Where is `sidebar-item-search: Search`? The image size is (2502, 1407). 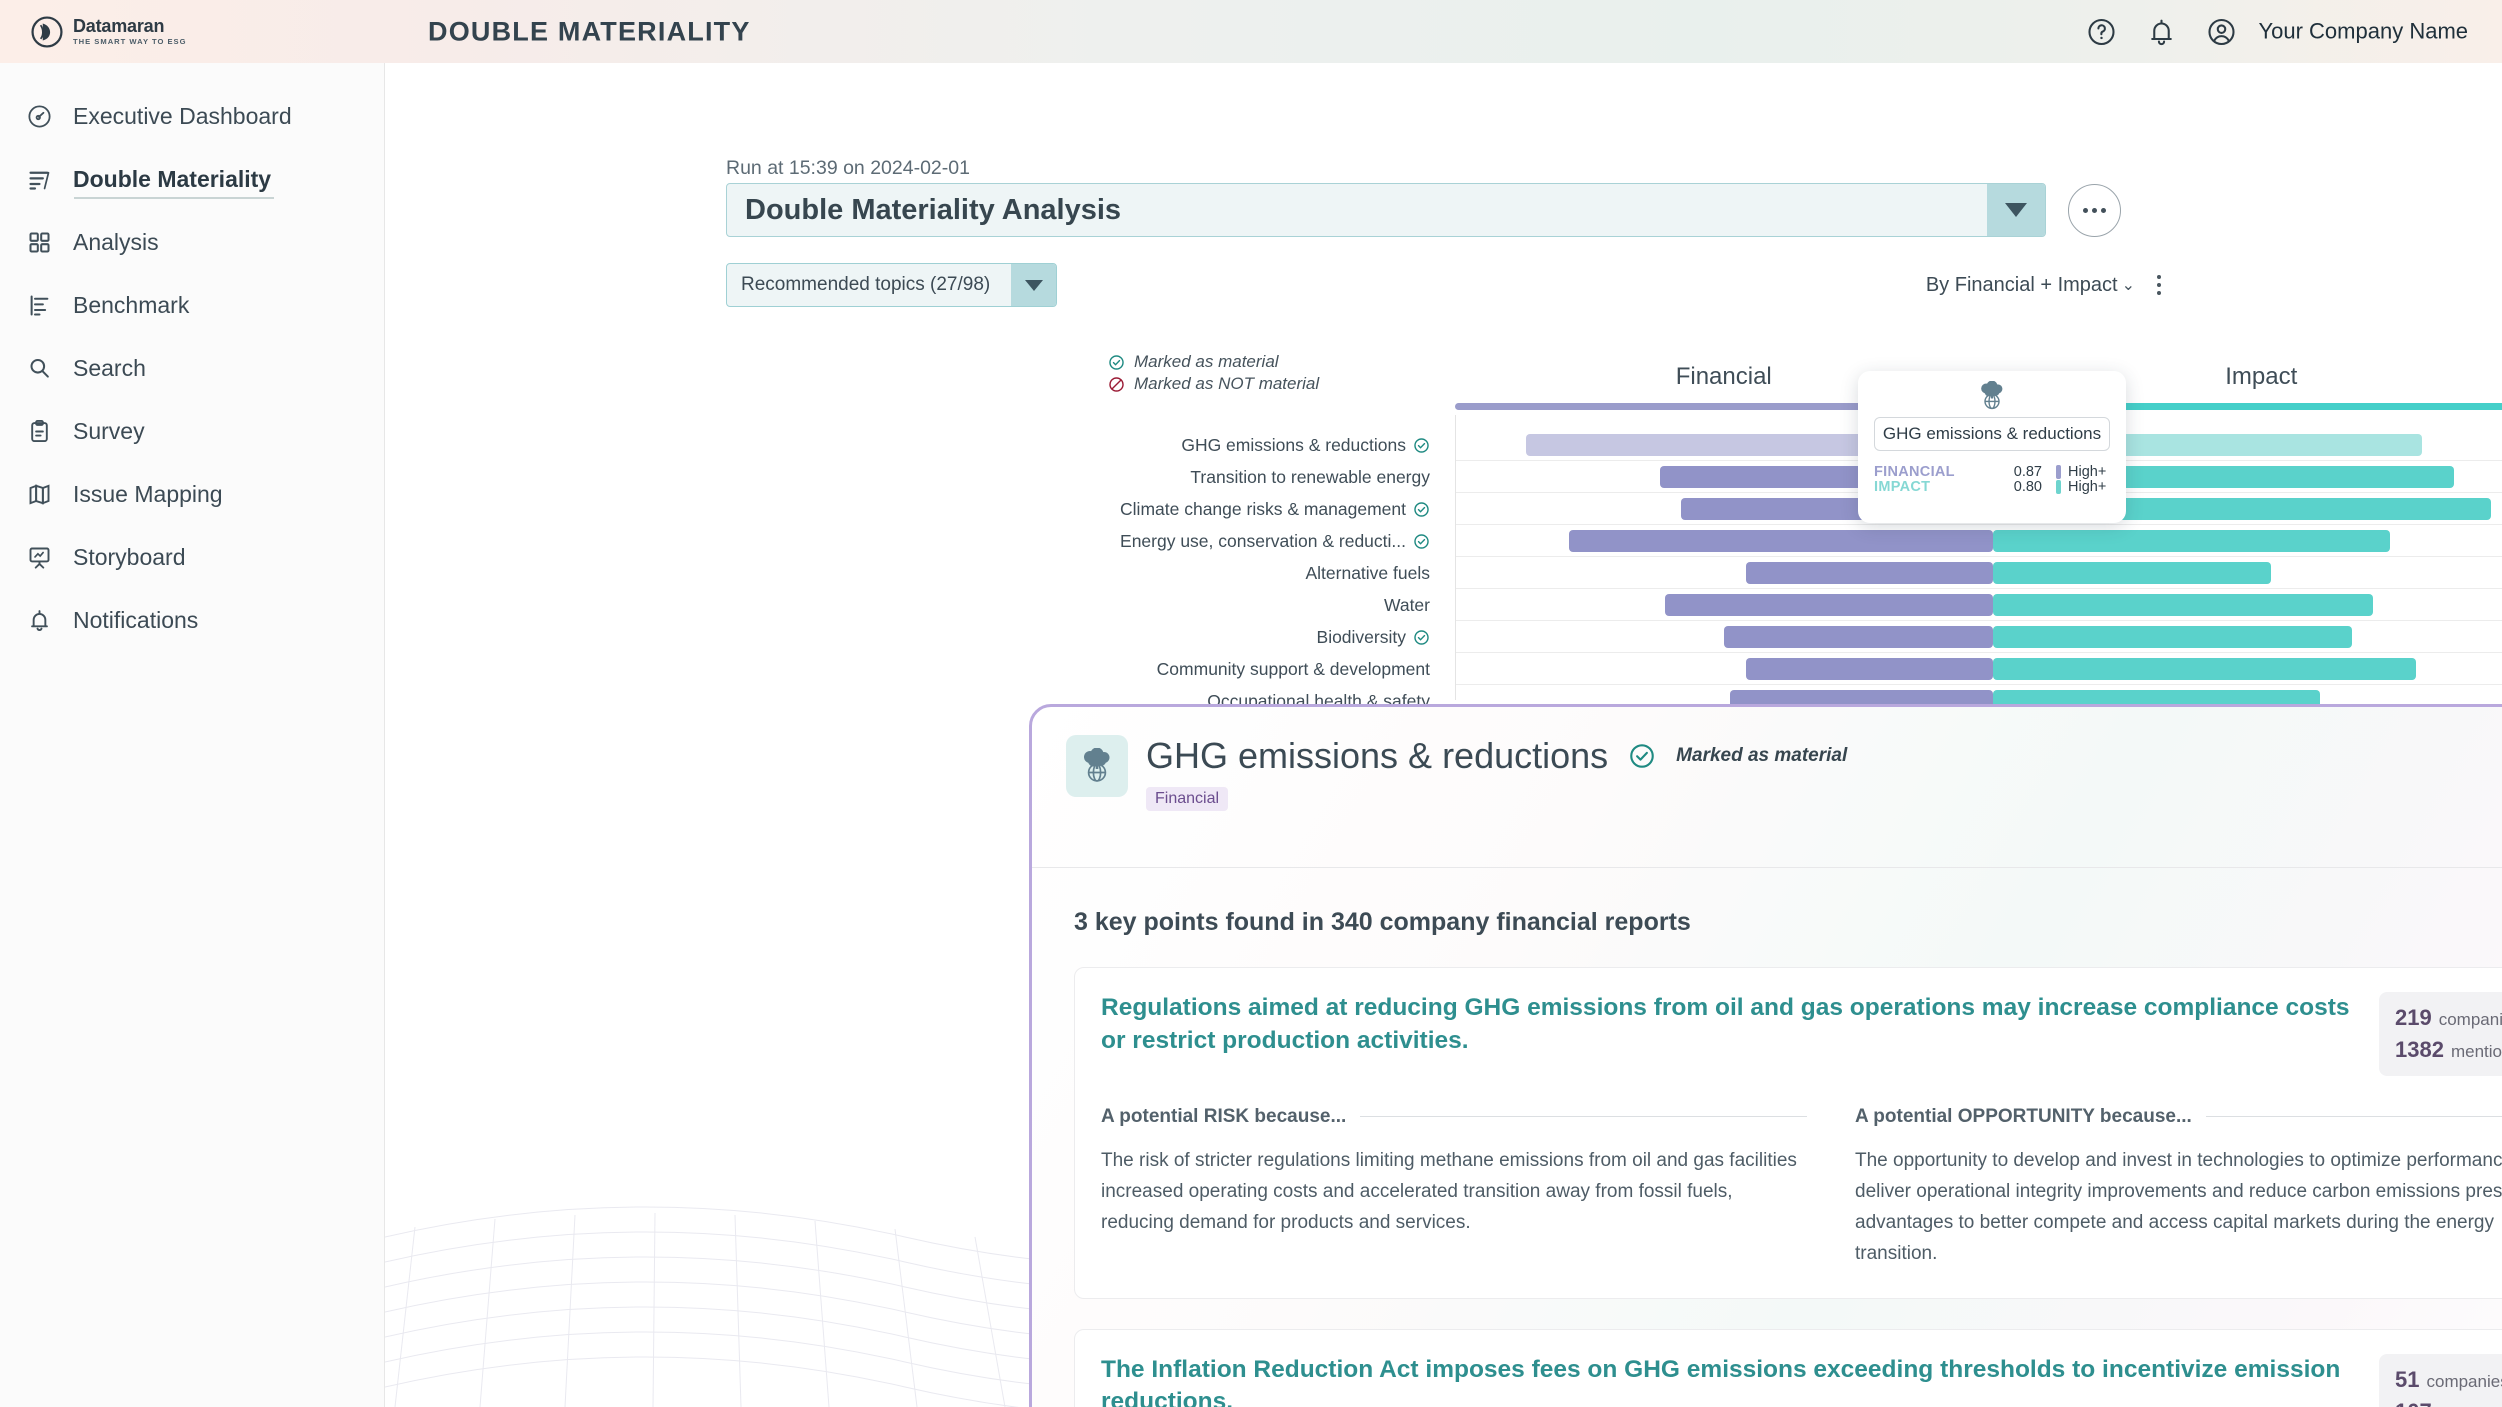 sidebar-item-search: Search is located at coordinates (192, 368).